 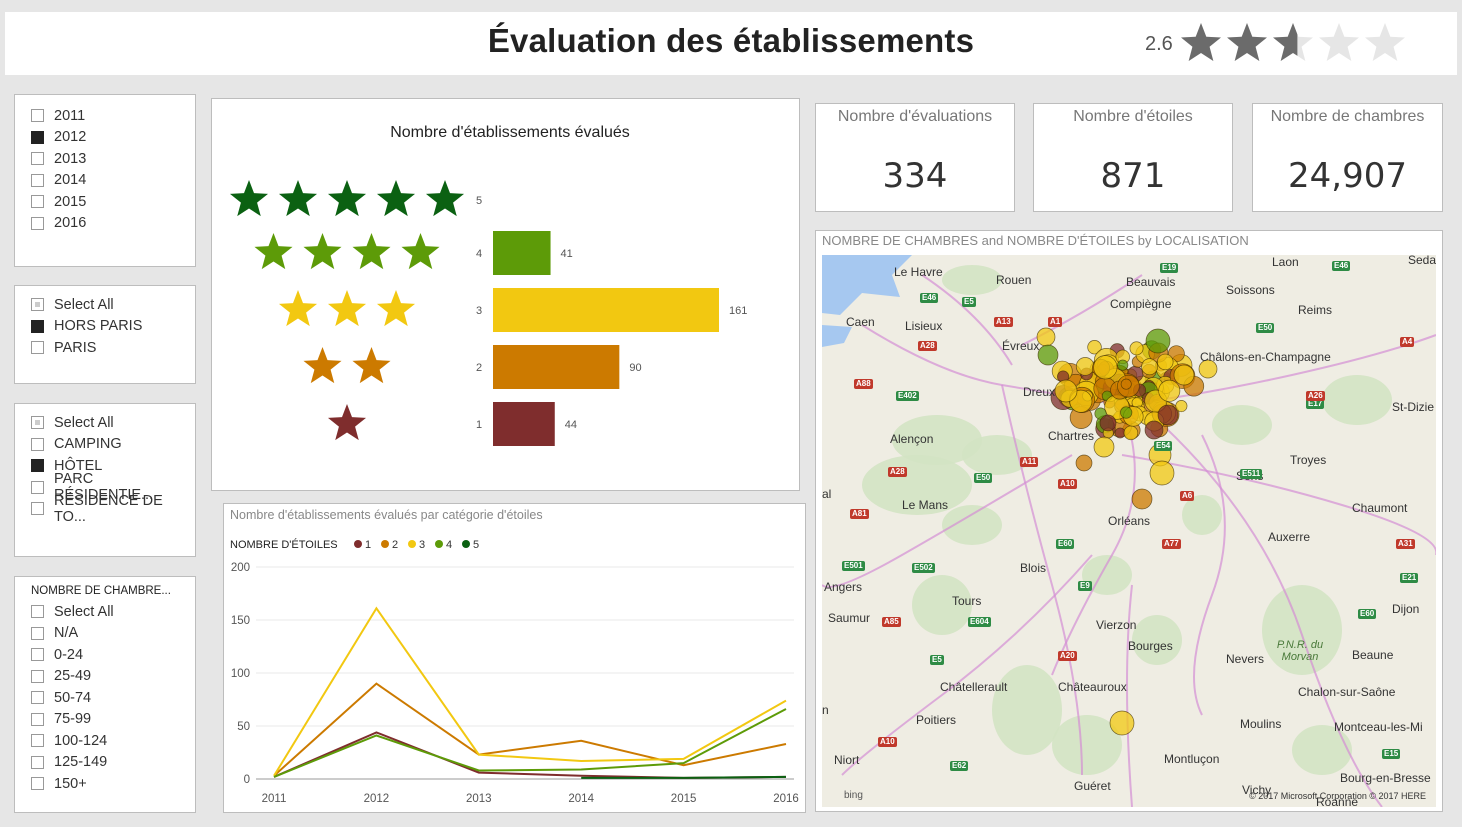 What do you see at coordinates (105, 655) in the screenshot?
I see `rooms-slicer-item: 0-24` at bounding box center [105, 655].